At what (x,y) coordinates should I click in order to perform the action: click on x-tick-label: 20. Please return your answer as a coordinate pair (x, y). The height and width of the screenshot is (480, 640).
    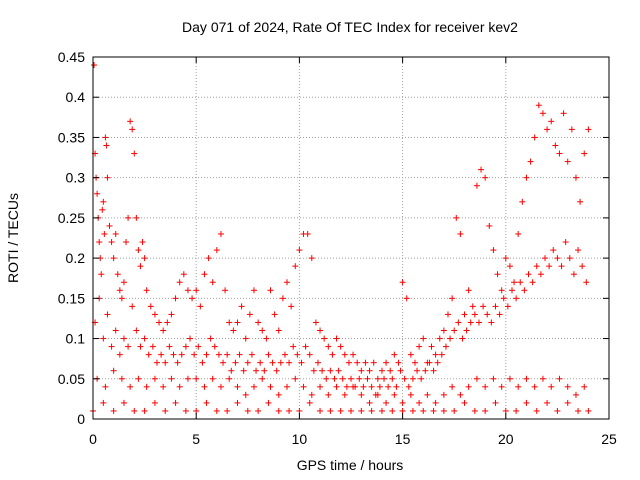
    Looking at the image, I should click on (506, 439).